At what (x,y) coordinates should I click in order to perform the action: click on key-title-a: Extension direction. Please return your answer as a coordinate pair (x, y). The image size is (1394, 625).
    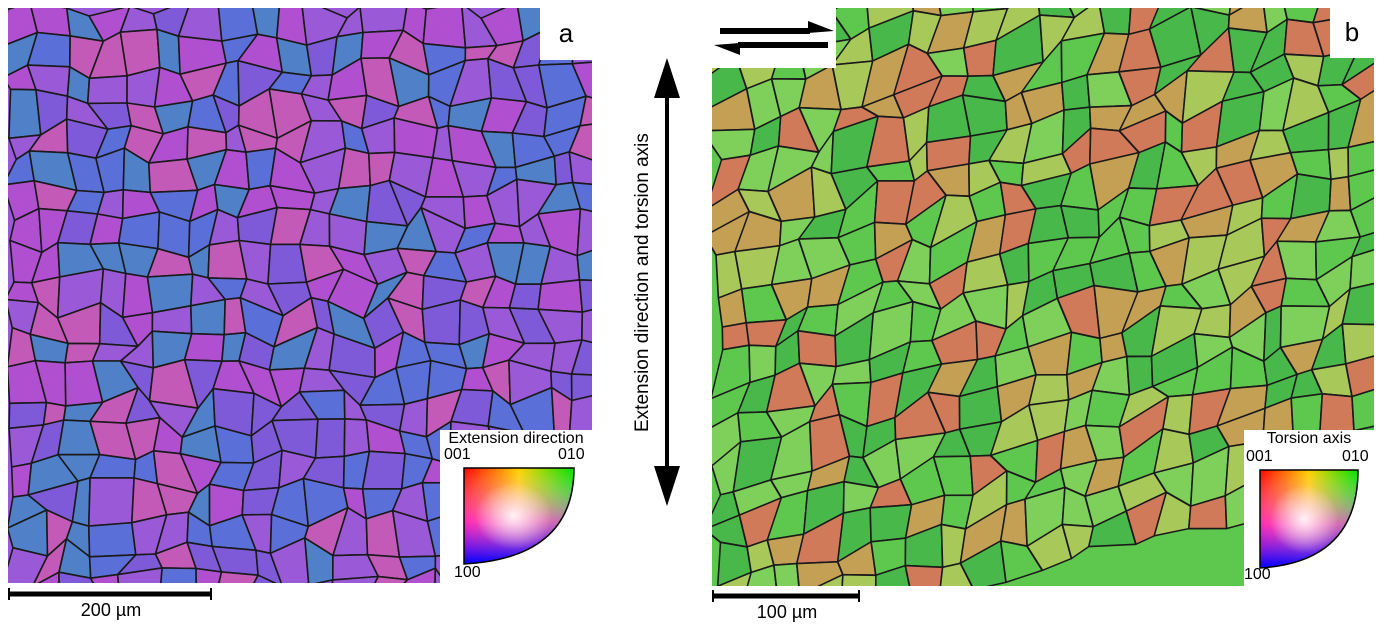
    Looking at the image, I should click on (516, 438).